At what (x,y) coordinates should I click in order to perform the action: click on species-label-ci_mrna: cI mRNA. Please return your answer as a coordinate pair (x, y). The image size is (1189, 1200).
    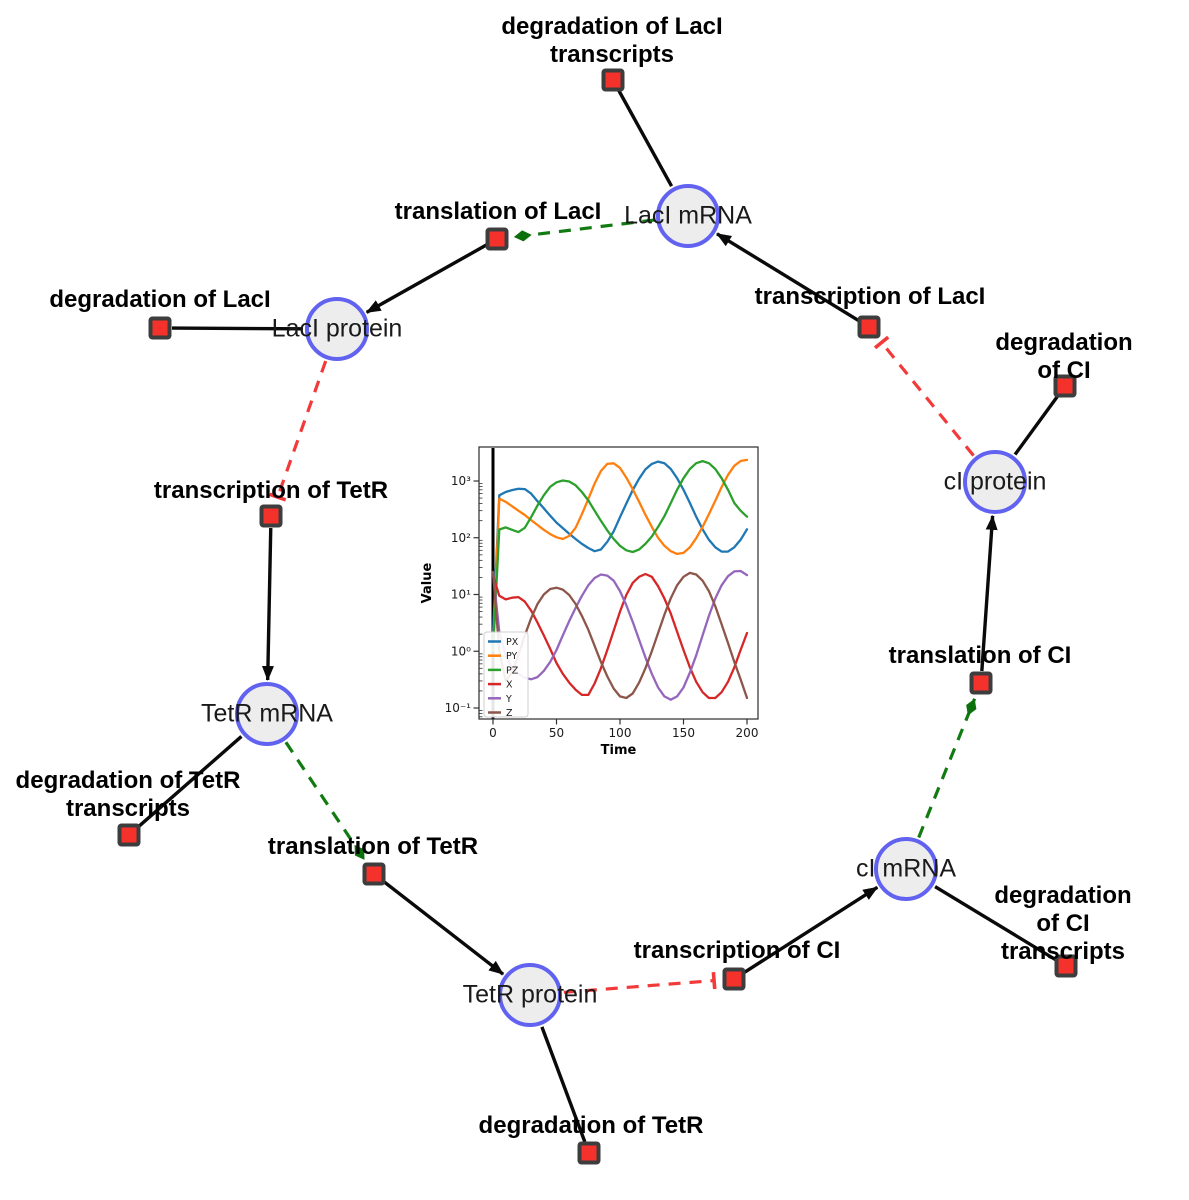
    Looking at the image, I should click on (906, 868).